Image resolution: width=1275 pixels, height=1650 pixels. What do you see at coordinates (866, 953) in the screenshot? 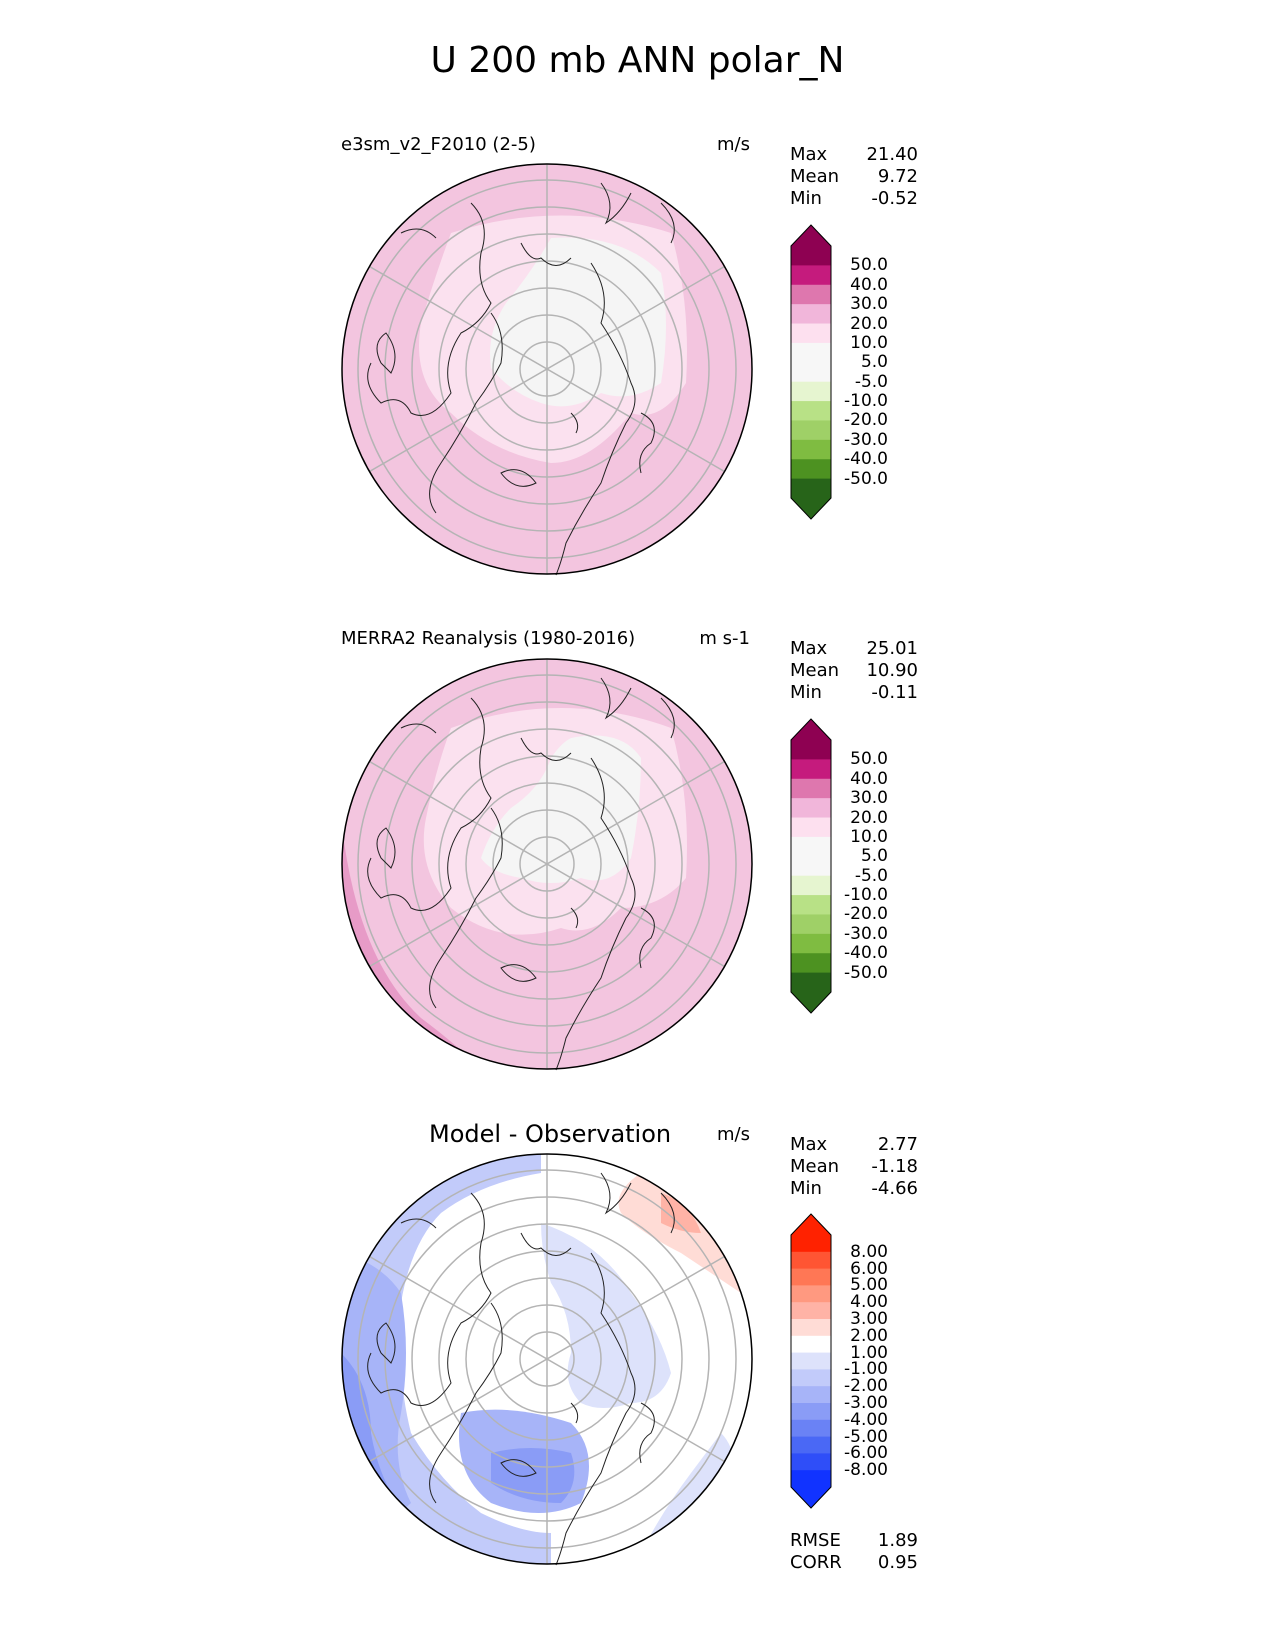
I see `colorbar-tick-label: -40.0` at bounding box center [866, 953].